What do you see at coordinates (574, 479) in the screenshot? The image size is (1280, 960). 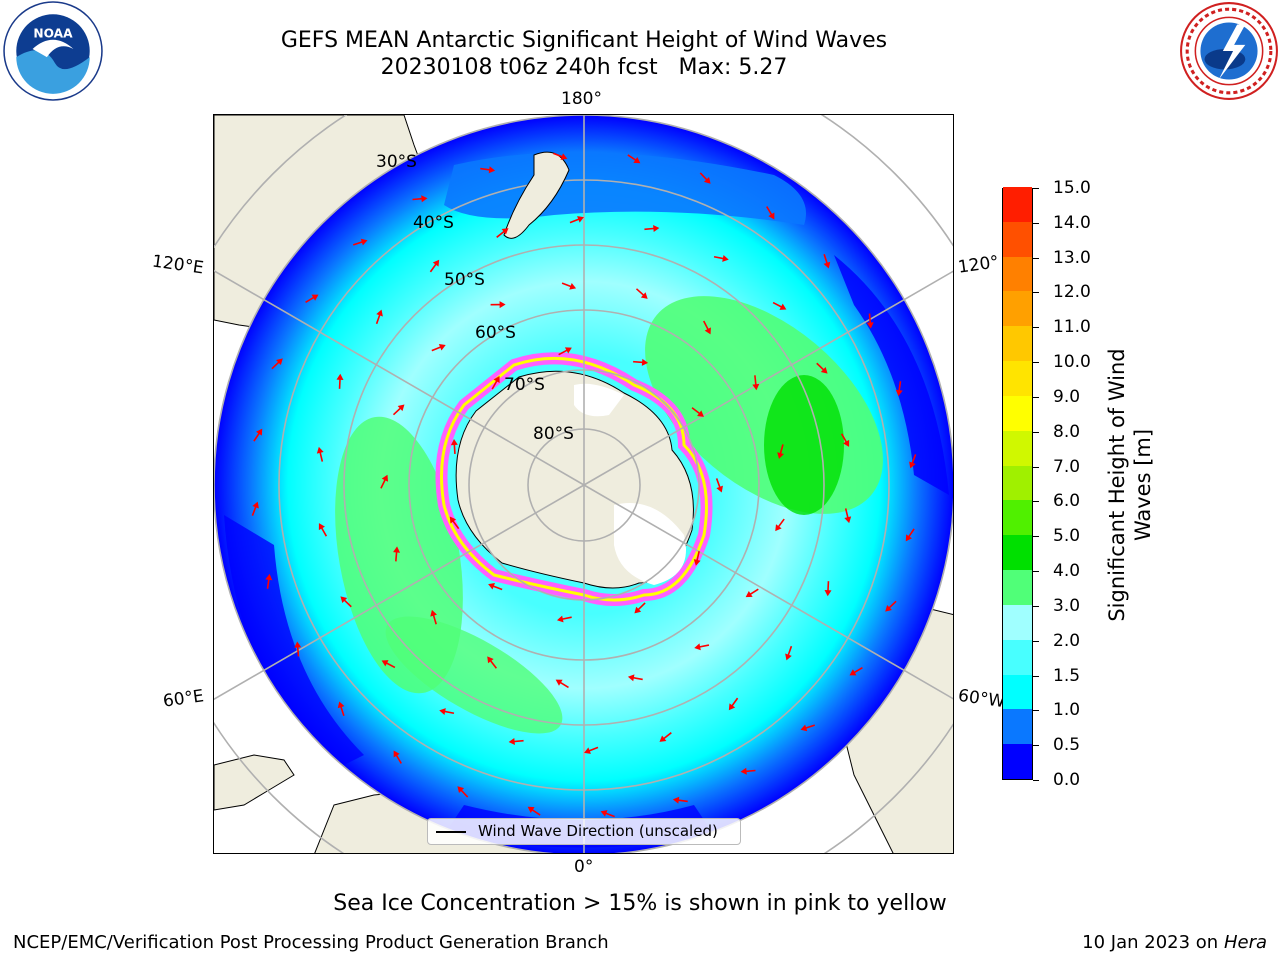 I see `sea-ice-edge-high` at bounding box center [574, 479].